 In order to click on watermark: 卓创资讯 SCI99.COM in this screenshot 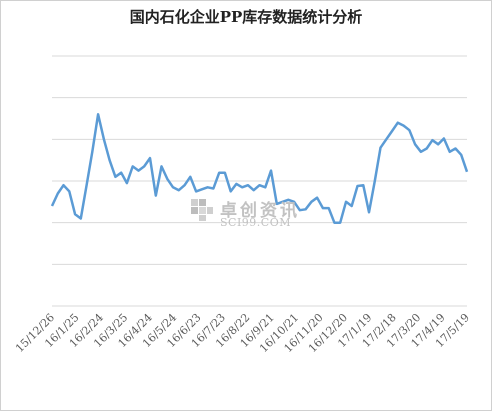, I will do `click(246, 213)`.